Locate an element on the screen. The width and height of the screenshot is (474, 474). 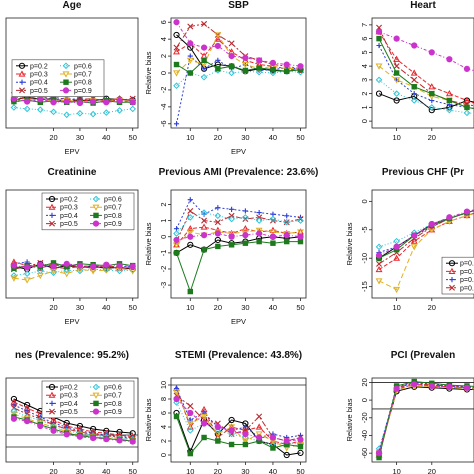
legend-label: p=0.8 is located at coordinates (83, 83).